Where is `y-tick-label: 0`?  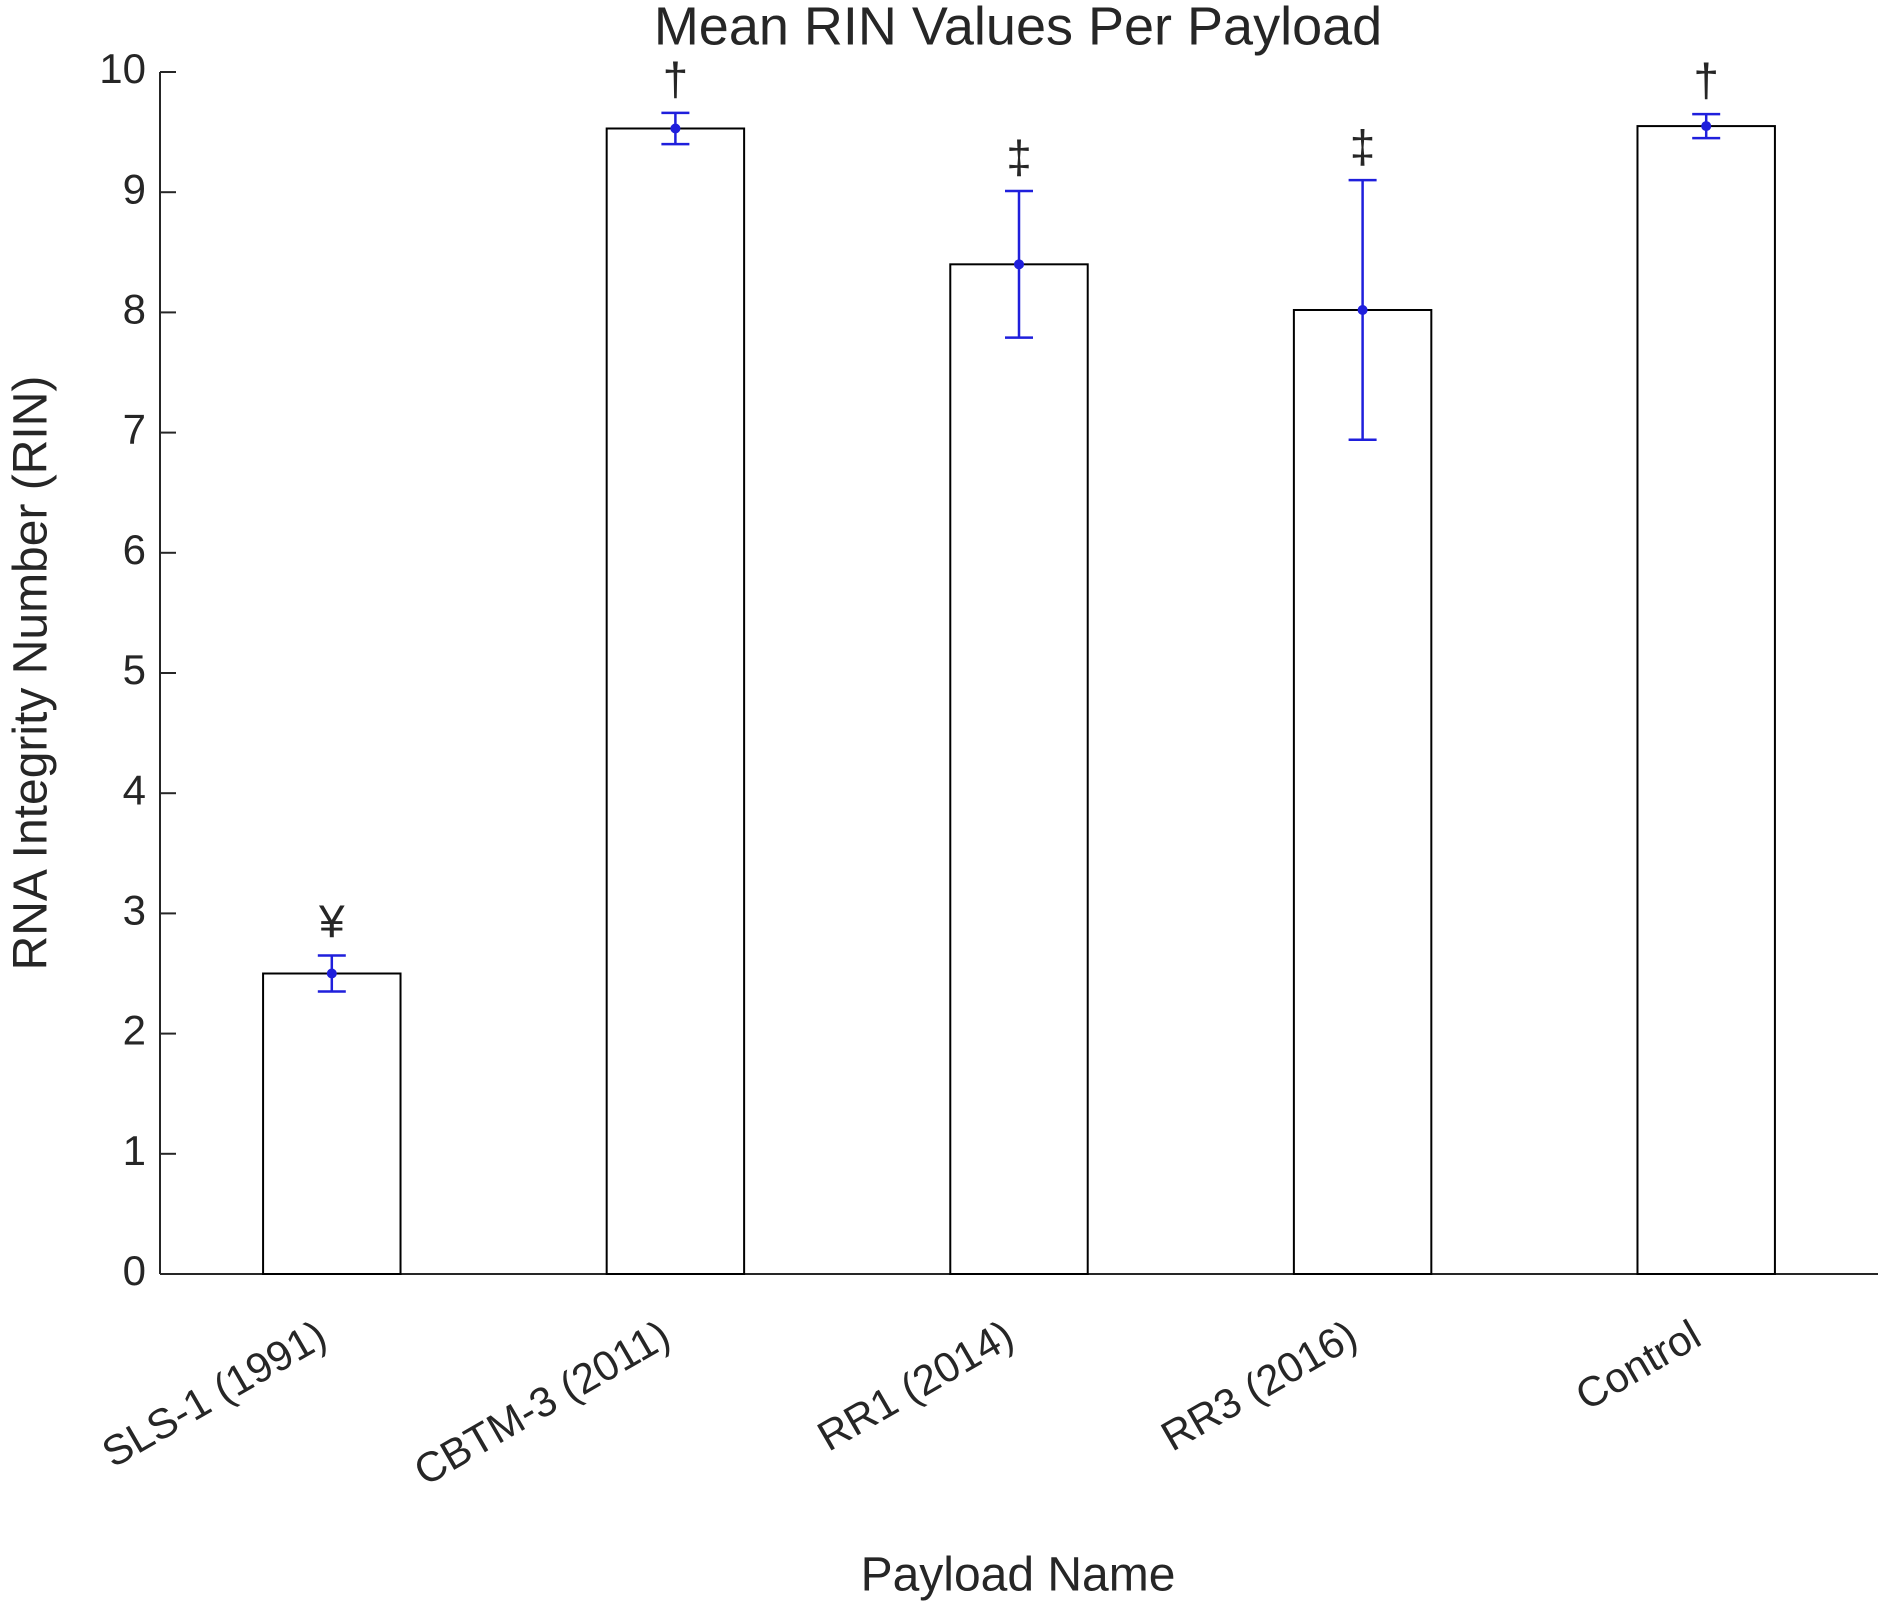 y-tick-label: 0 is located at coordinates (134, 1270).